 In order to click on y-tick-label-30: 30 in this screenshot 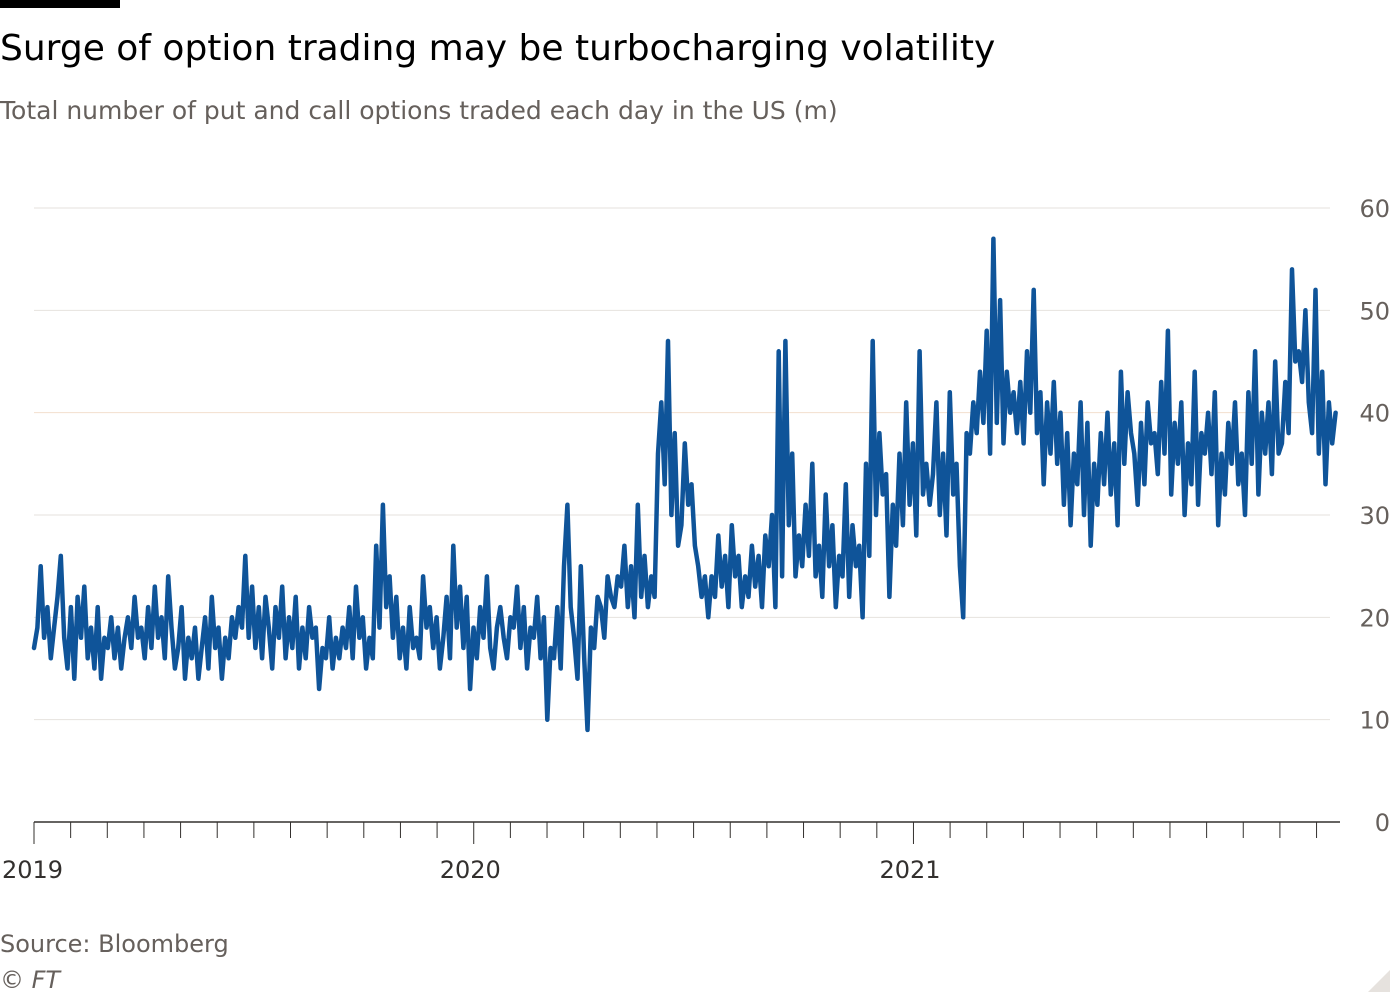, I will do `click(1374, 516)`.